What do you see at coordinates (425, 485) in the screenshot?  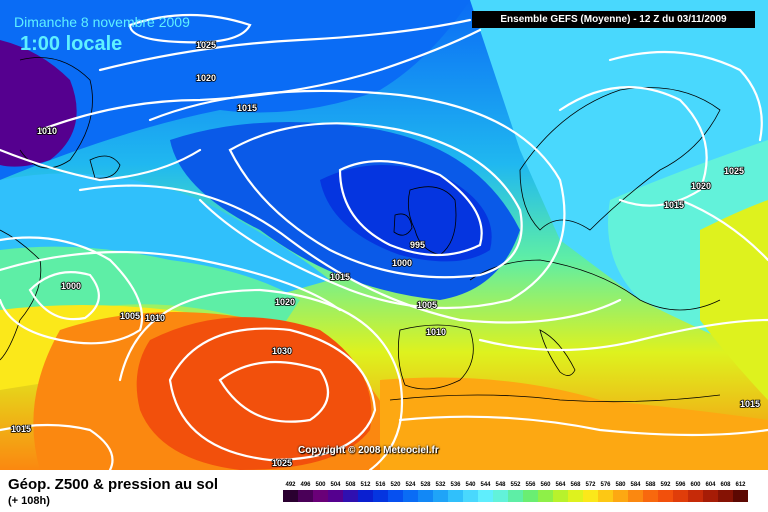 I see `scale-value-label: 528` at bounding box center [425, 485].